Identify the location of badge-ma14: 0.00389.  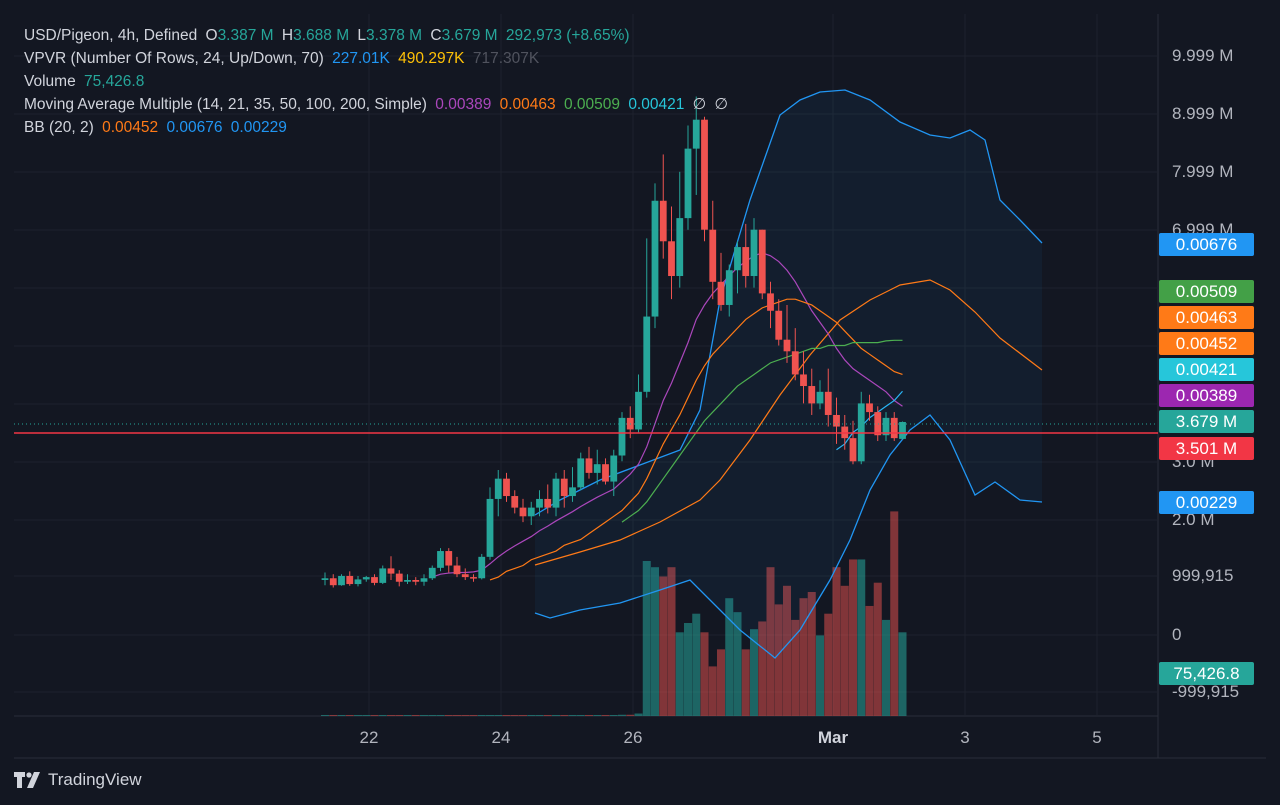
(1206, 395).